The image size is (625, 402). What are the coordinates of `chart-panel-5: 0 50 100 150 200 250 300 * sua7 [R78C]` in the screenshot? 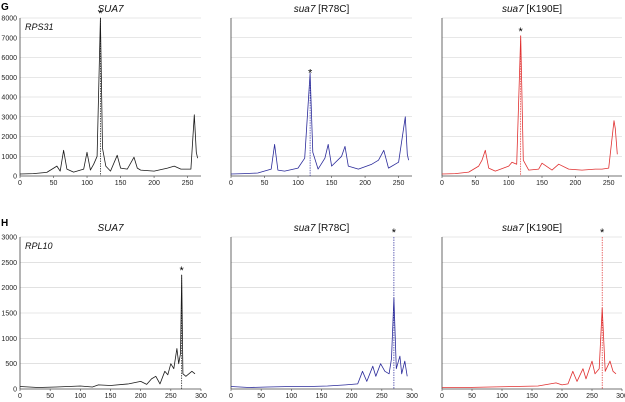 It's located at (323, 311).